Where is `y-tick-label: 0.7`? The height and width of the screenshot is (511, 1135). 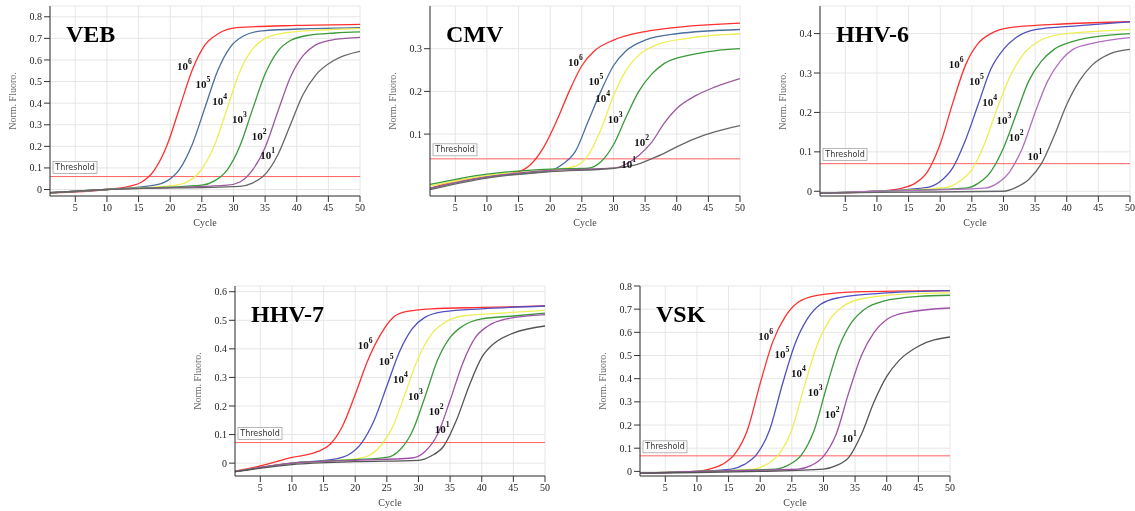
y-tick-label: 0.7 is located at coordinates (35, 38).